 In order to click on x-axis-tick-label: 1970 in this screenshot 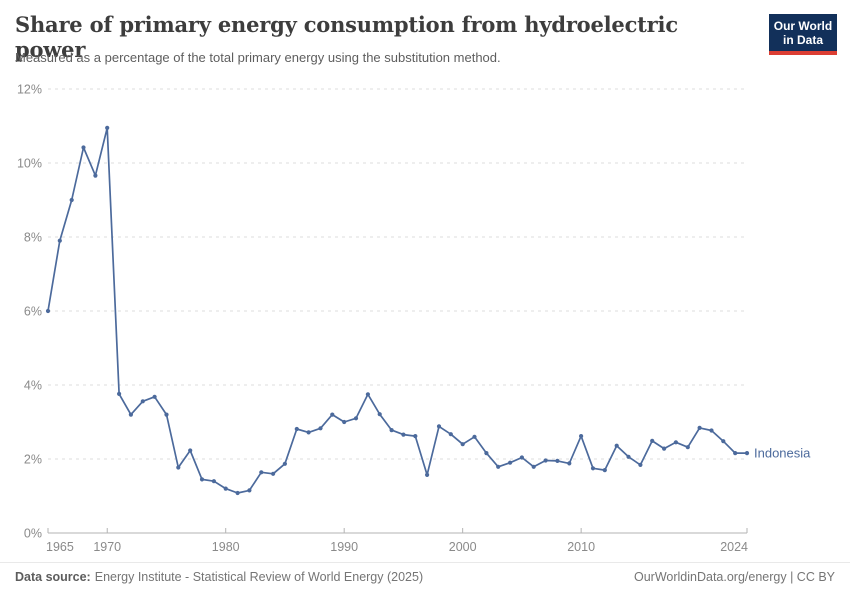, I will do `click(107, 547)`.